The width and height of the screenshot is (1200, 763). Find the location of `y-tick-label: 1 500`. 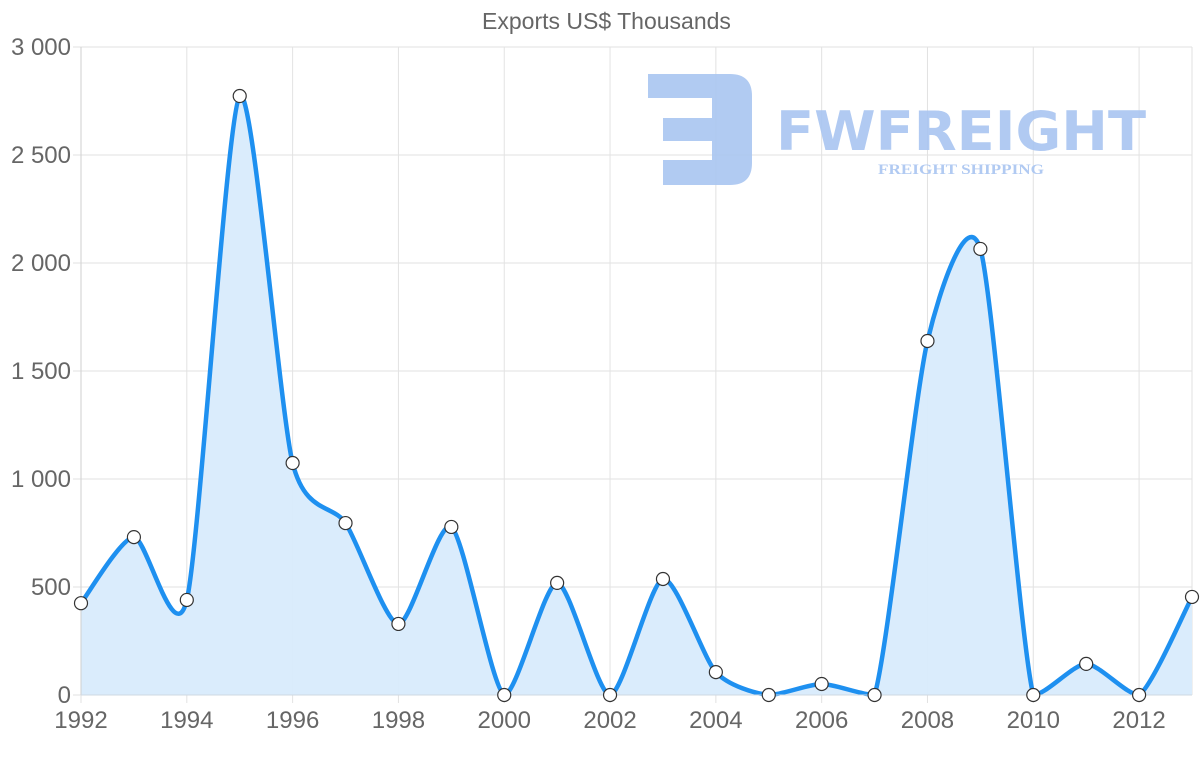

y-tick-label: 1 500 is located at coordinates (41, 371).